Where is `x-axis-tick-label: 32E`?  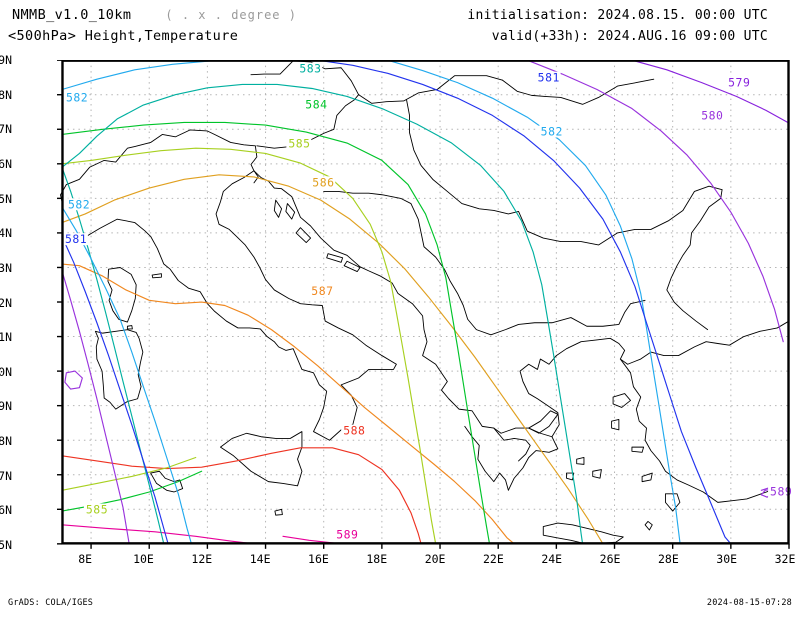
x-axis-tick-label: 32E is located at coordinates (785, 559).